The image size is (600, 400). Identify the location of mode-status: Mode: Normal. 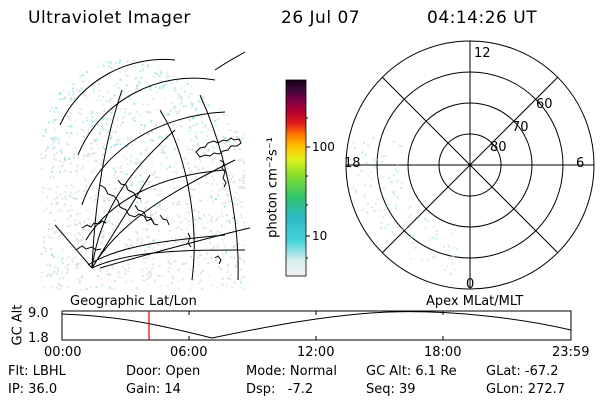
(291, 371).